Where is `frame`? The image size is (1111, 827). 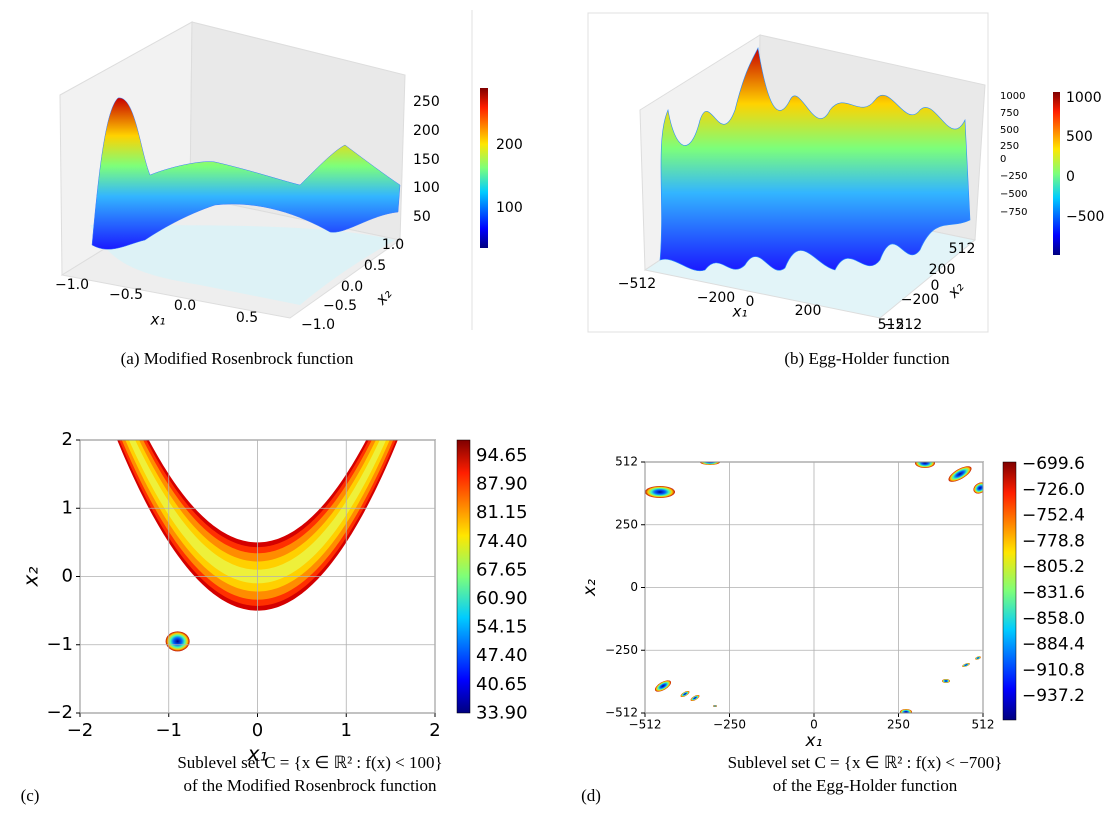 frame is located at coordinates (788, 172).